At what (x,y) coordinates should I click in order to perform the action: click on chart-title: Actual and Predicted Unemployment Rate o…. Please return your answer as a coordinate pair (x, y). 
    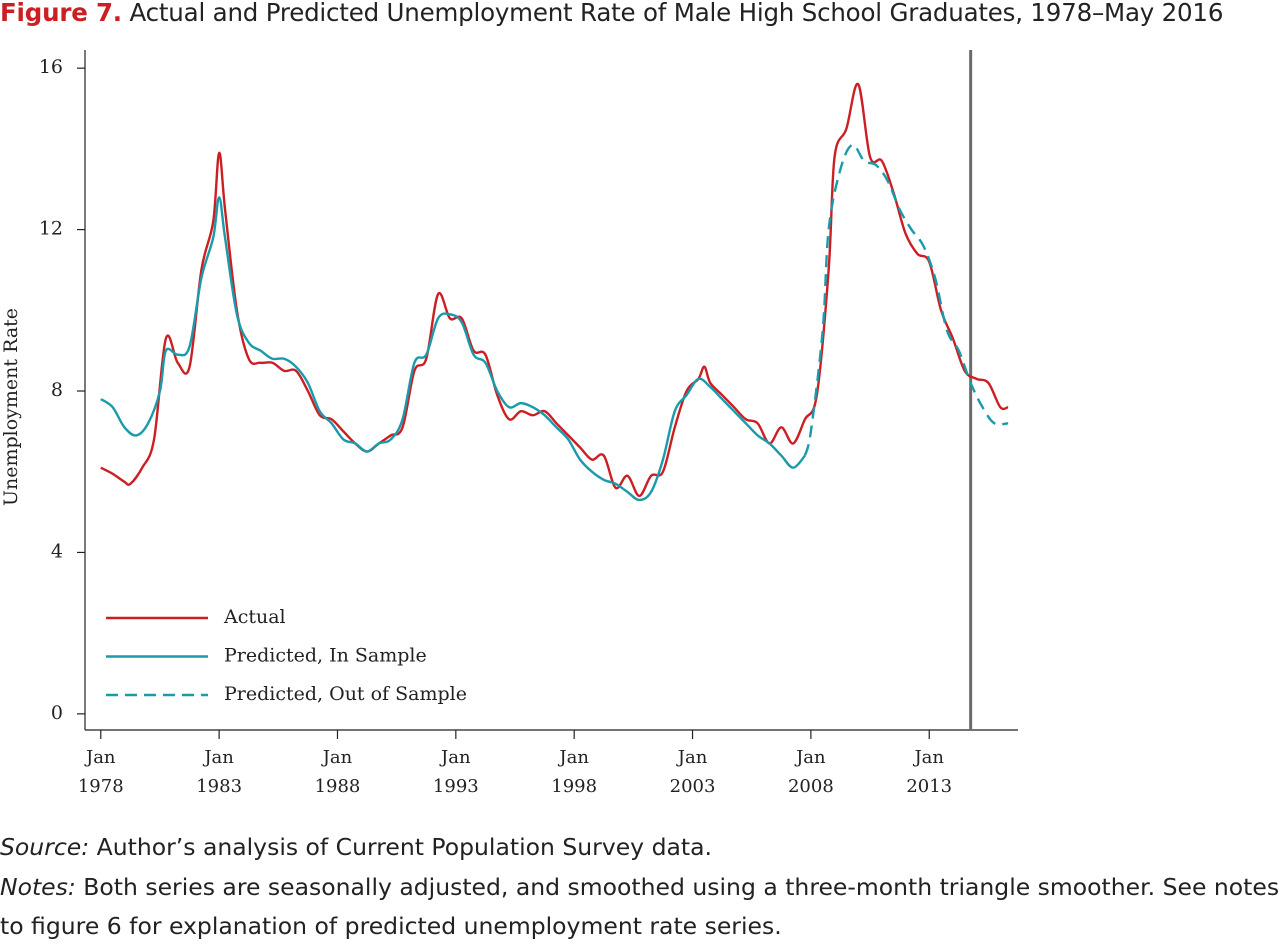
    Looking at the image, I should click on (676, 13).